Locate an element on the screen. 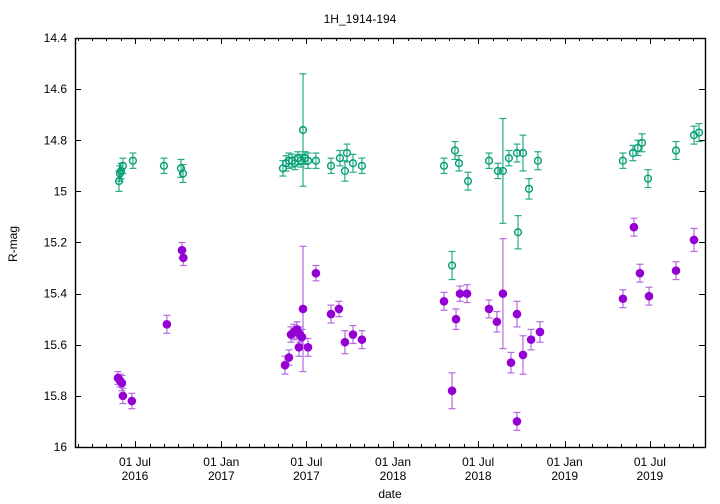 The image size is (720, 504). x-axis-label: date is located at coordinates (390, 494).